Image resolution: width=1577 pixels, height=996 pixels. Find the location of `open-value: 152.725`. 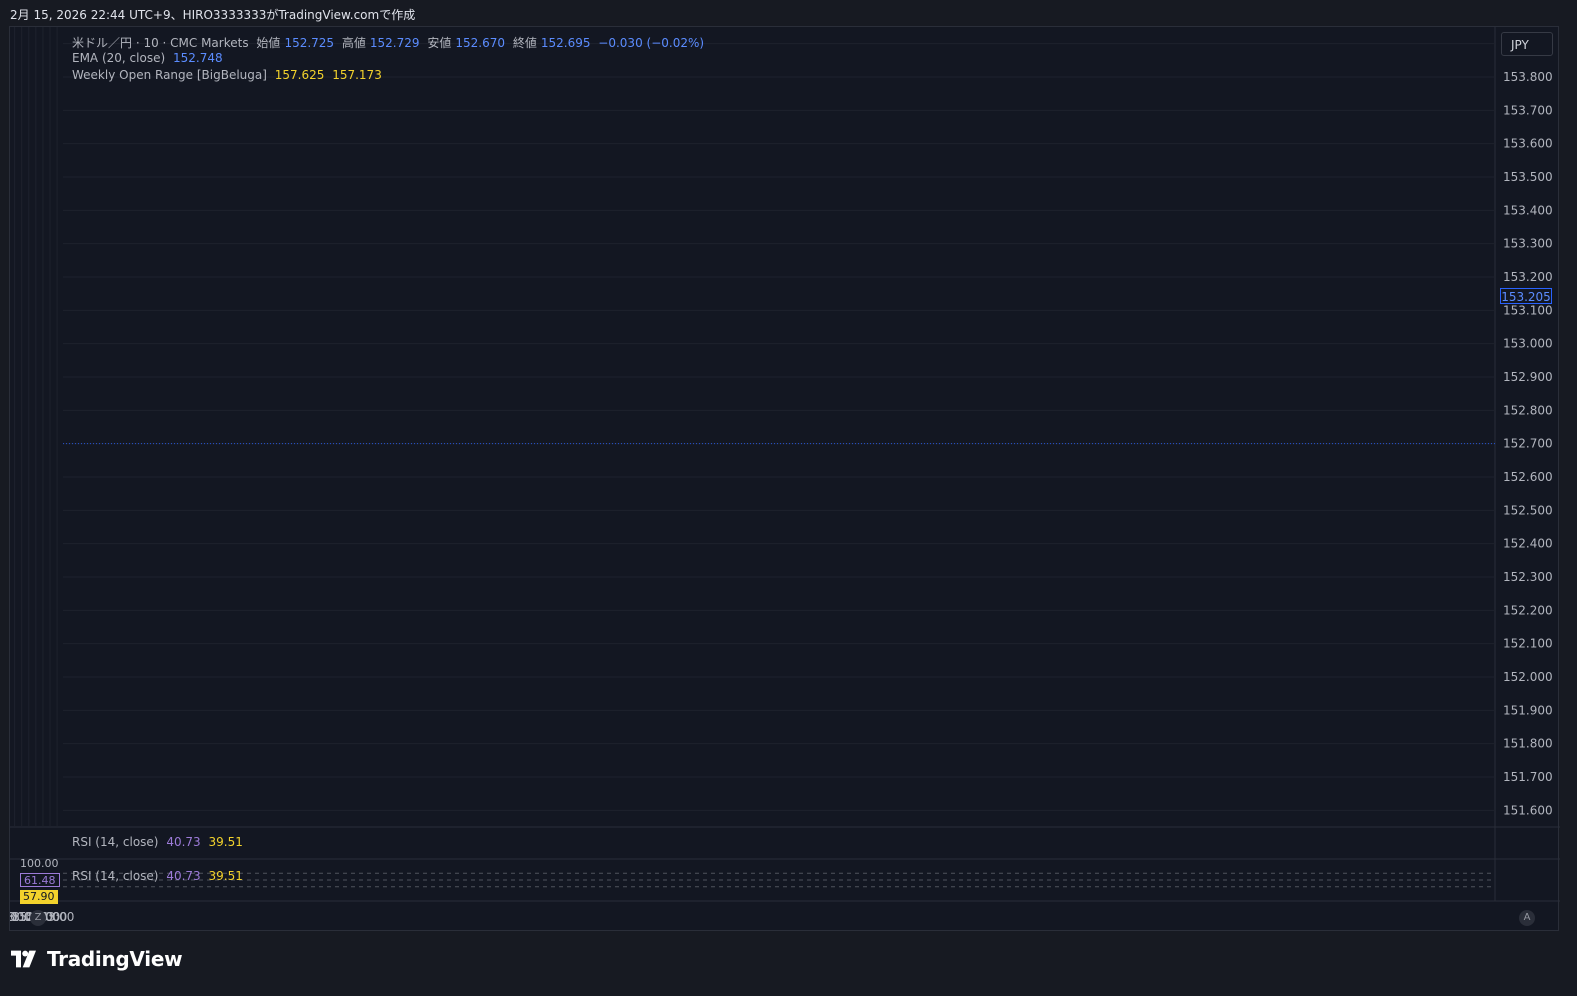

open-value: 152.725 is located at coordinates (309, 43).